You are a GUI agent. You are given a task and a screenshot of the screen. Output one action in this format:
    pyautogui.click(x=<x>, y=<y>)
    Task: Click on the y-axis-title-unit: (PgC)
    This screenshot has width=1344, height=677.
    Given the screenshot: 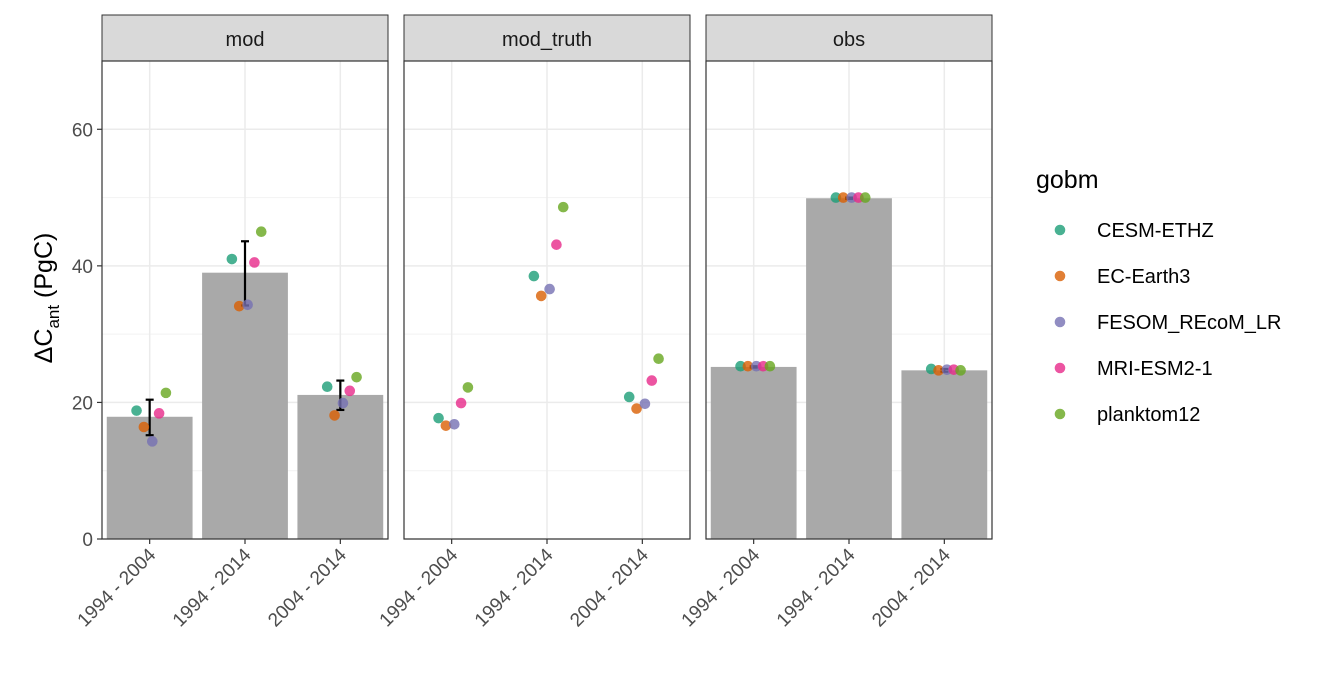 What is the action you would take?
    pyautogui.click(x=44, y=269)
    